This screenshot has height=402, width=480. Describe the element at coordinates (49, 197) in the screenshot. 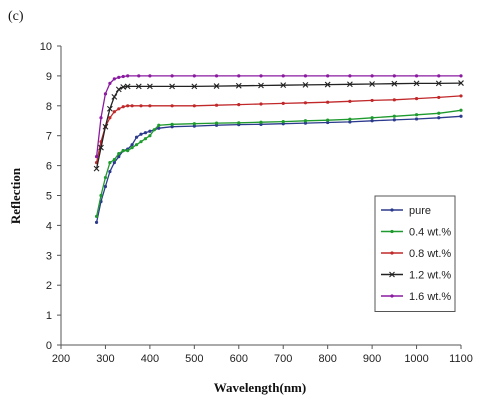

I see `y-tick-label: 5` at that location.